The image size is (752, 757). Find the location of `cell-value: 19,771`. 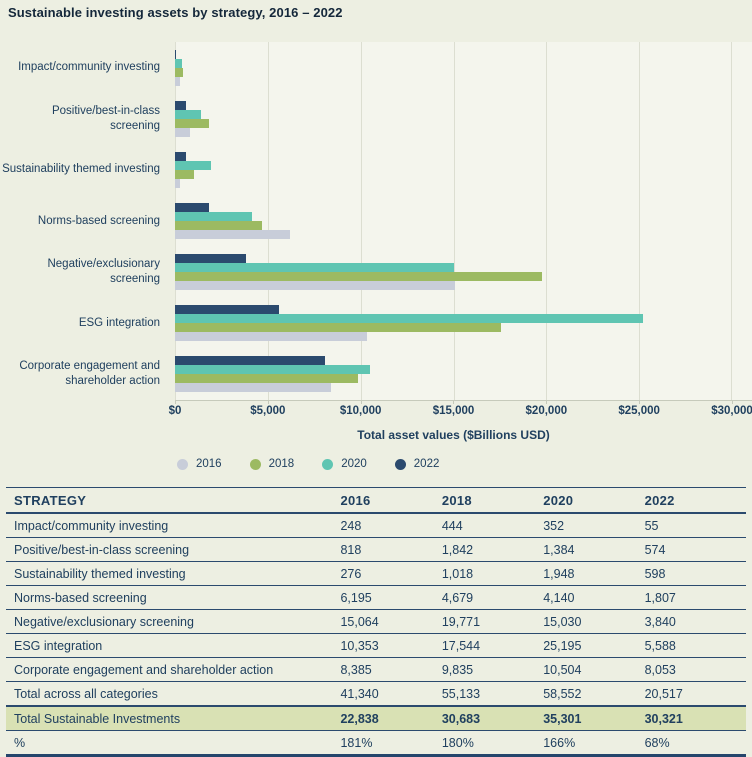

cell-value: 19,771 is located at coordinates (492, 621).